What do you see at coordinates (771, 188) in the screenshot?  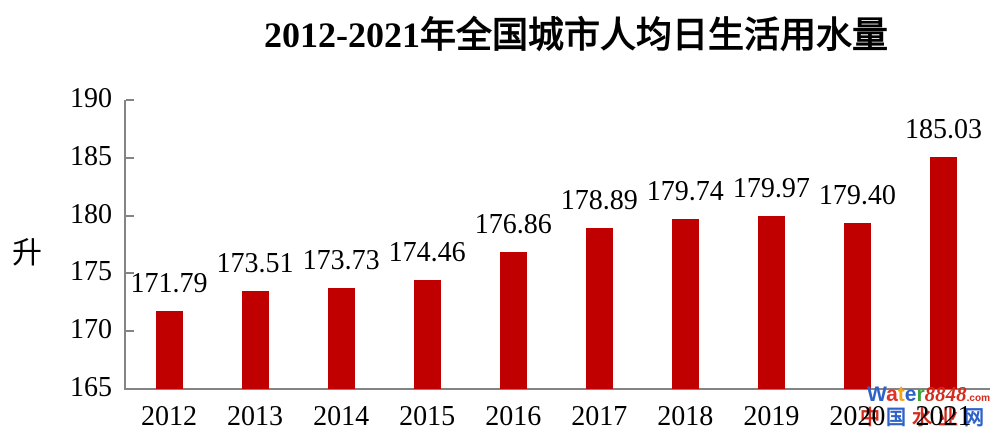 I see `data-label-2019: 179.97` at bounding box center [771, 188].